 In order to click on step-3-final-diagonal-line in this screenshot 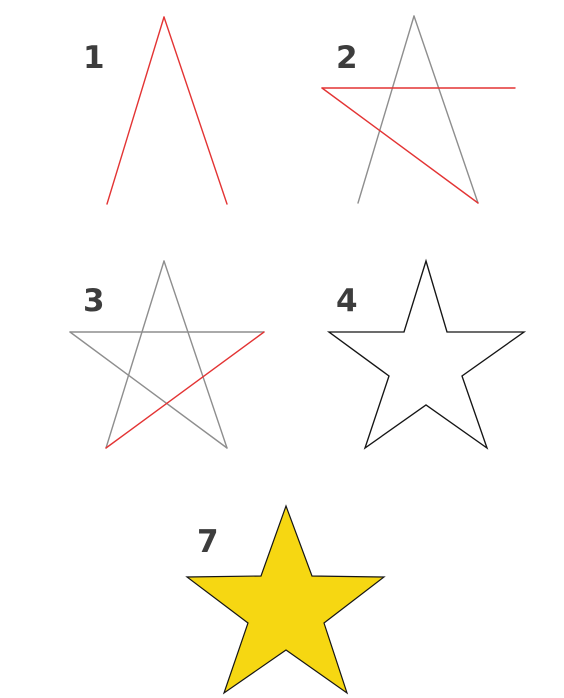, I will do `click(185, 390)`.